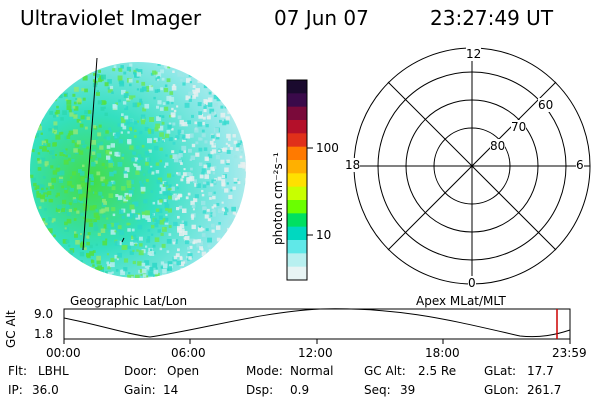 The image size is (600, 400). I want to click on terminator-tick, so click(123, 240).